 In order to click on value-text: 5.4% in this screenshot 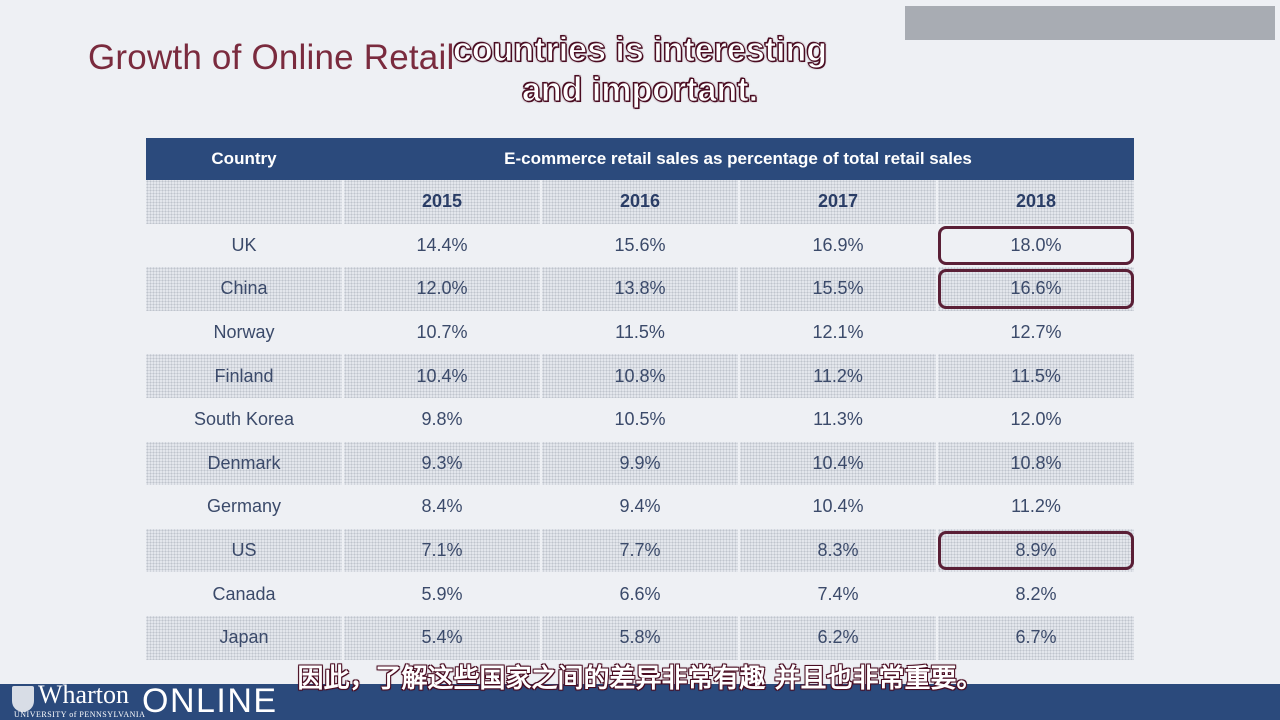, I will do `click(442, 637)`.